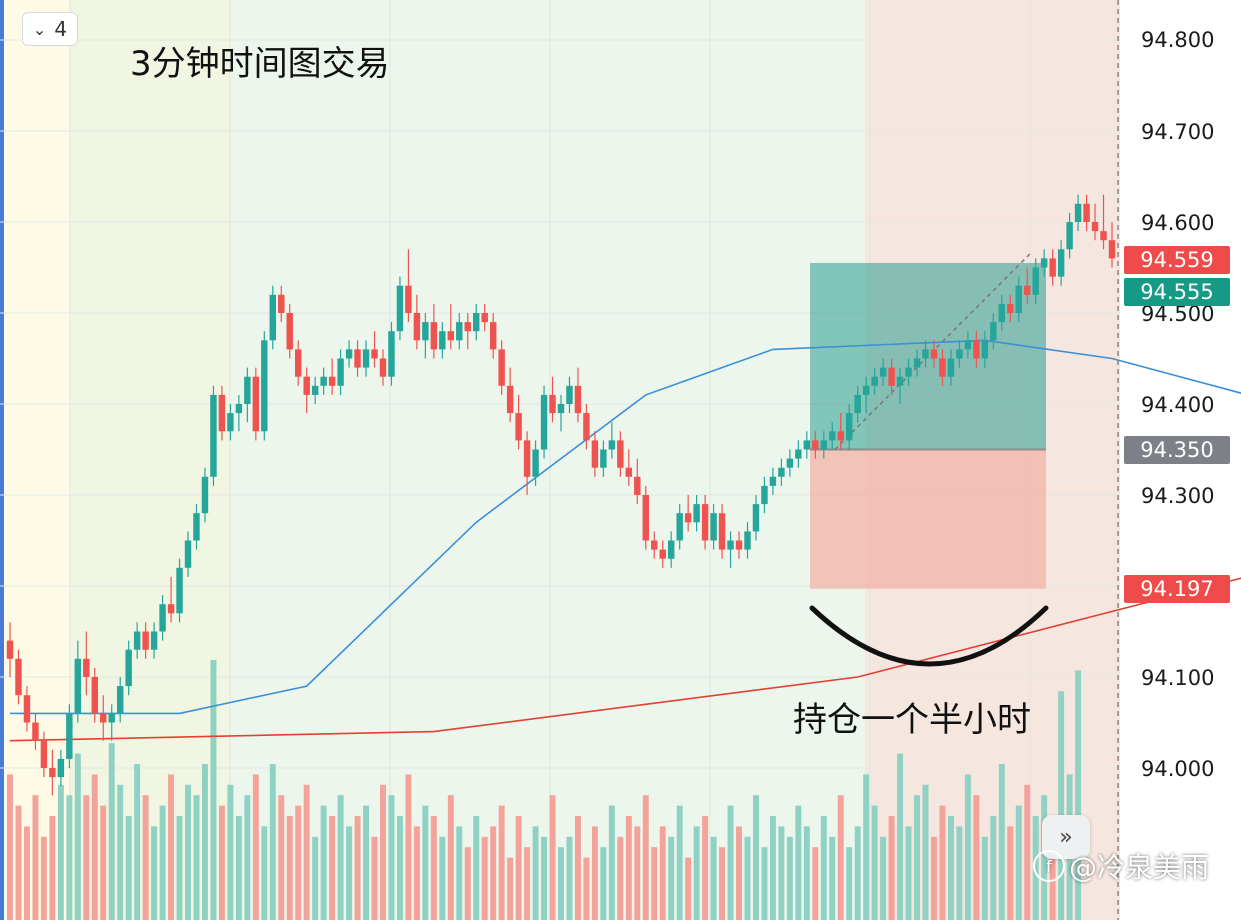  What do you see at coordinates (1178, 678) in the screenshot?
I see `price-tick: 94.100` at bounding box center [1178, 678].